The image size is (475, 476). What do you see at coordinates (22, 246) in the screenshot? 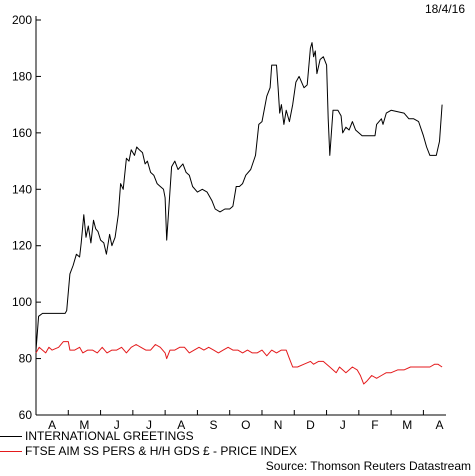
I see `y-tick-label: 120` at bounding box center [22, 246].